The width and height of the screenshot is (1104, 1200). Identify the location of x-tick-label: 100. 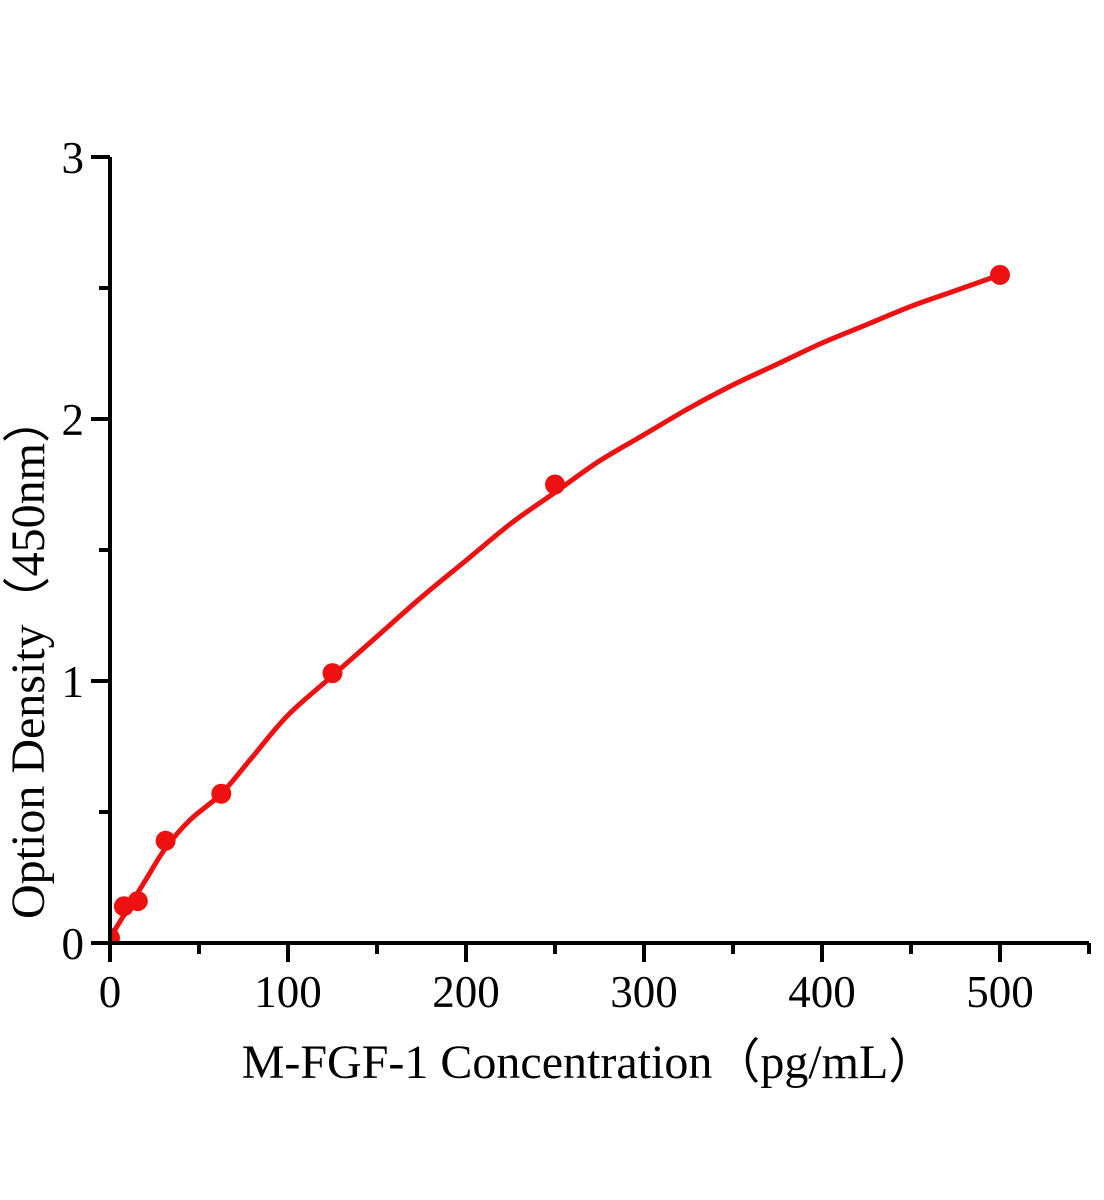
(288, 992).